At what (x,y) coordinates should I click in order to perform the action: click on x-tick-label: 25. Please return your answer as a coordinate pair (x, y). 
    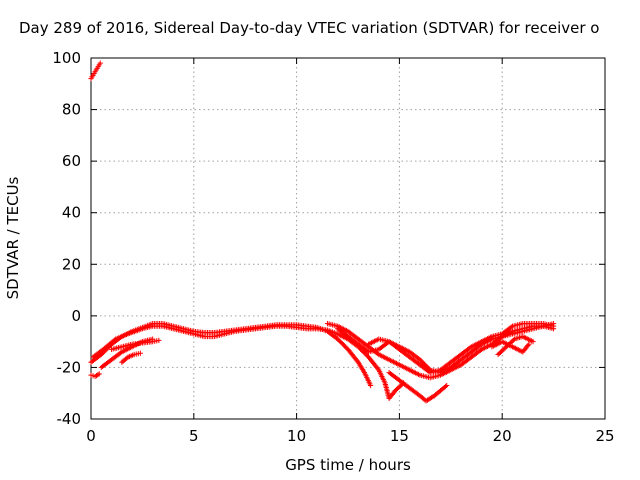
    Looking at the image, I should click on (604, 436).